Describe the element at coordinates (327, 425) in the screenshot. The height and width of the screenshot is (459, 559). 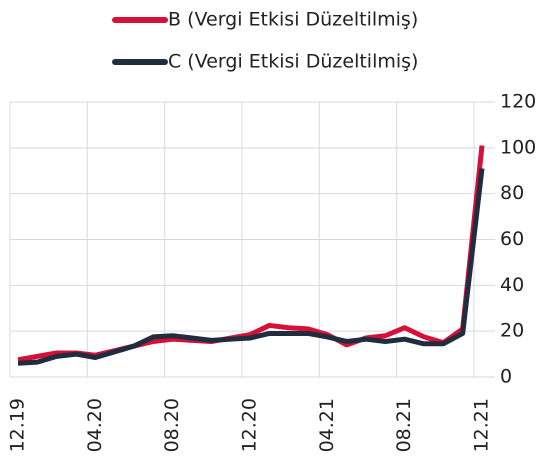
I see `x-tick-label: 04.21` at that location.